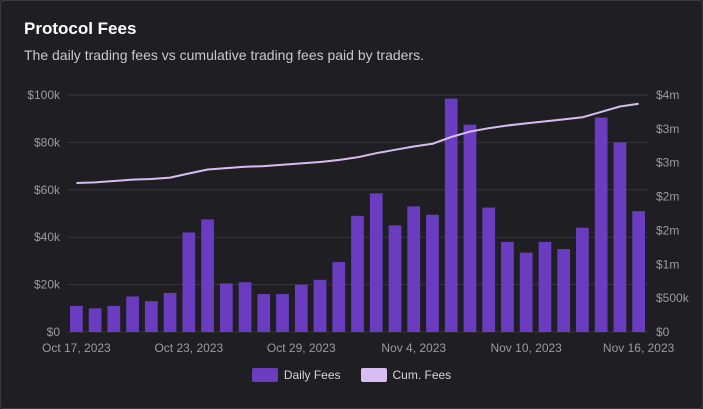 The height and width of the screenshot is (409, 703). What do you see at coordinates (188, 348) in the screenshot?
I see `x-tick-label: Oct 23, 2023` at bounding box center [188, 348].